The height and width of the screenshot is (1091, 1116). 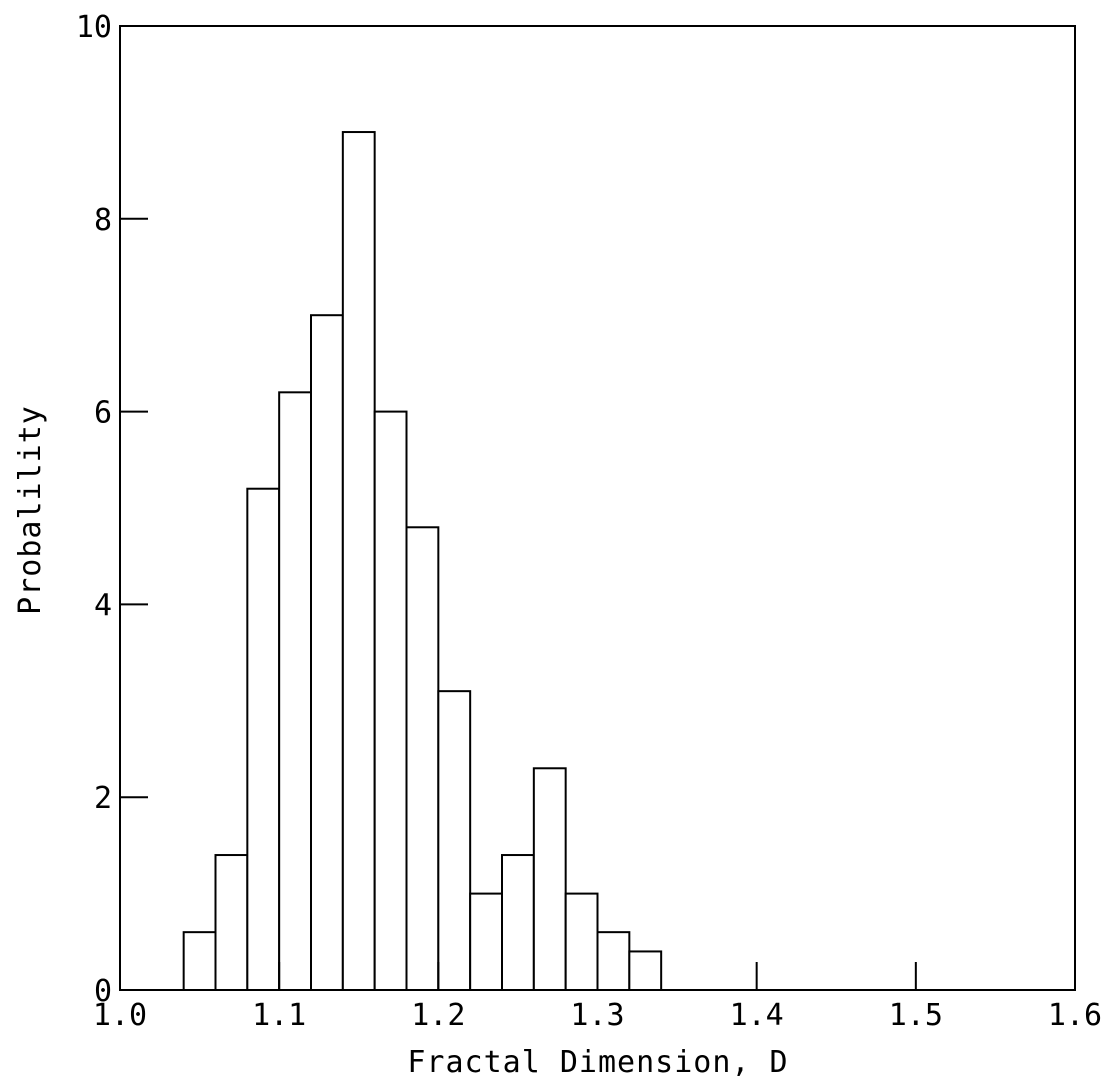 I want to click on y-tick-label: 8, so click(x=103, y=220).